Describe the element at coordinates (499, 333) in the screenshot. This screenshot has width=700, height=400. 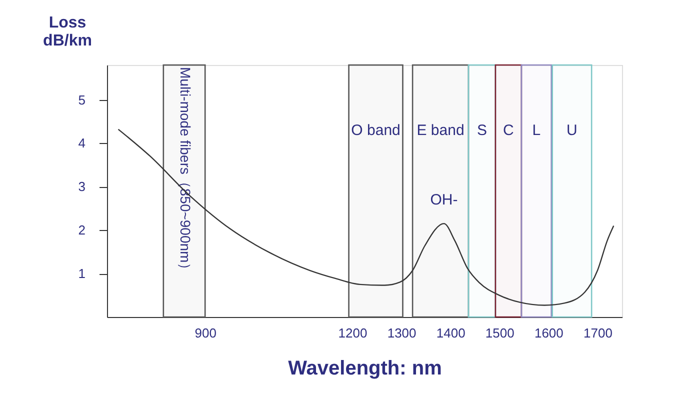
I see `x-tick-label: 1500` at that location.